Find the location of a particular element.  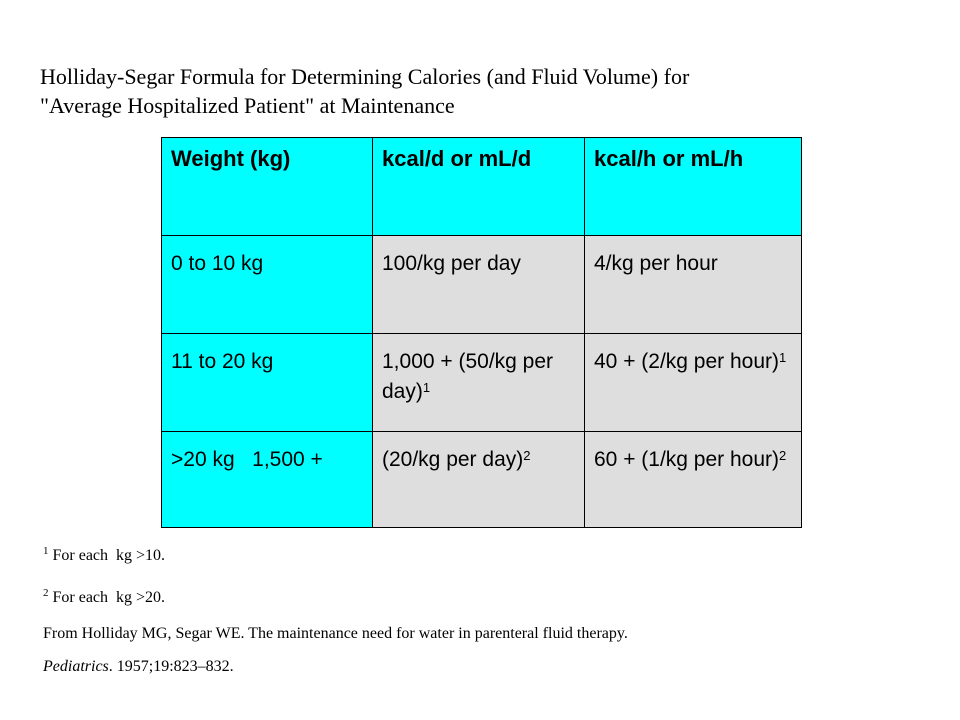

header-weight: Weight (kg) is located at coordinates (267, 186).